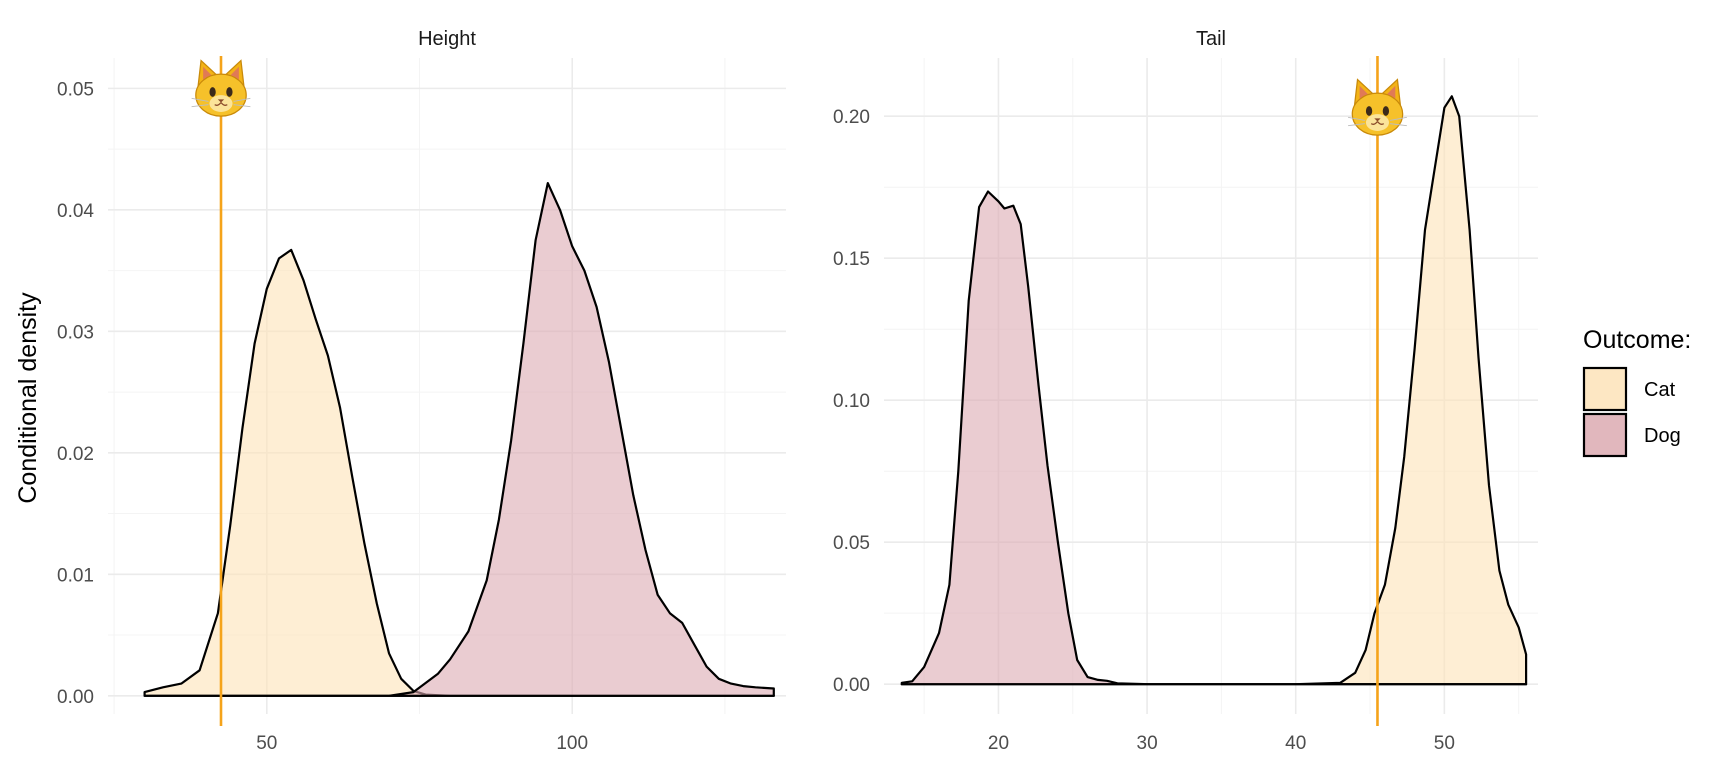 Image resolution: width=1728 pixels, height=768 pixels. I want to click on panel-title: Height, so click(447, 39).